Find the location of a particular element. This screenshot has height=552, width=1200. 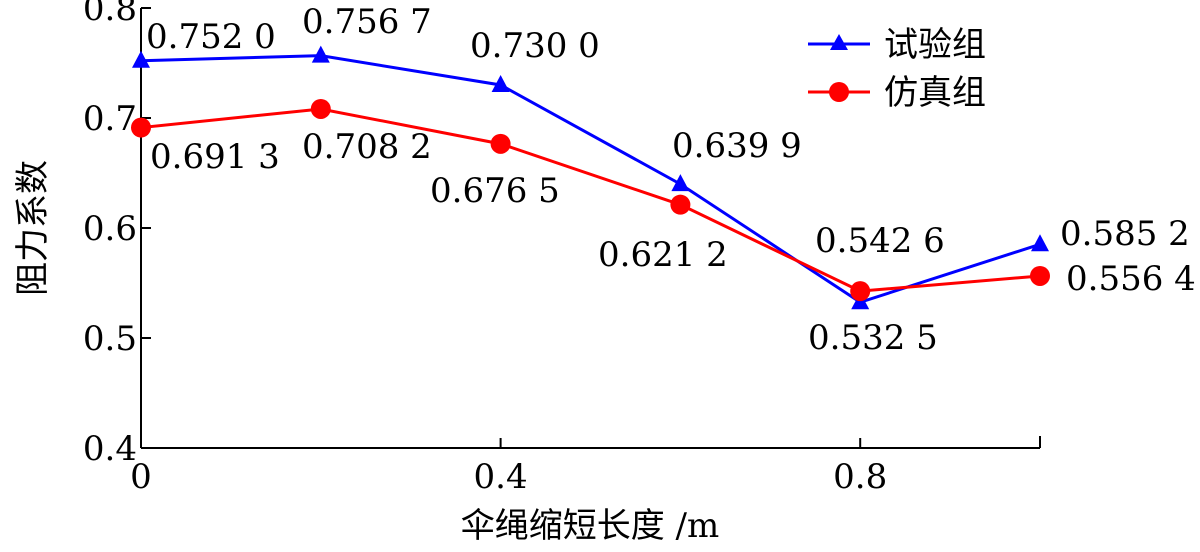

data-label: 0.756 7 is located at coordinates (367, 22).